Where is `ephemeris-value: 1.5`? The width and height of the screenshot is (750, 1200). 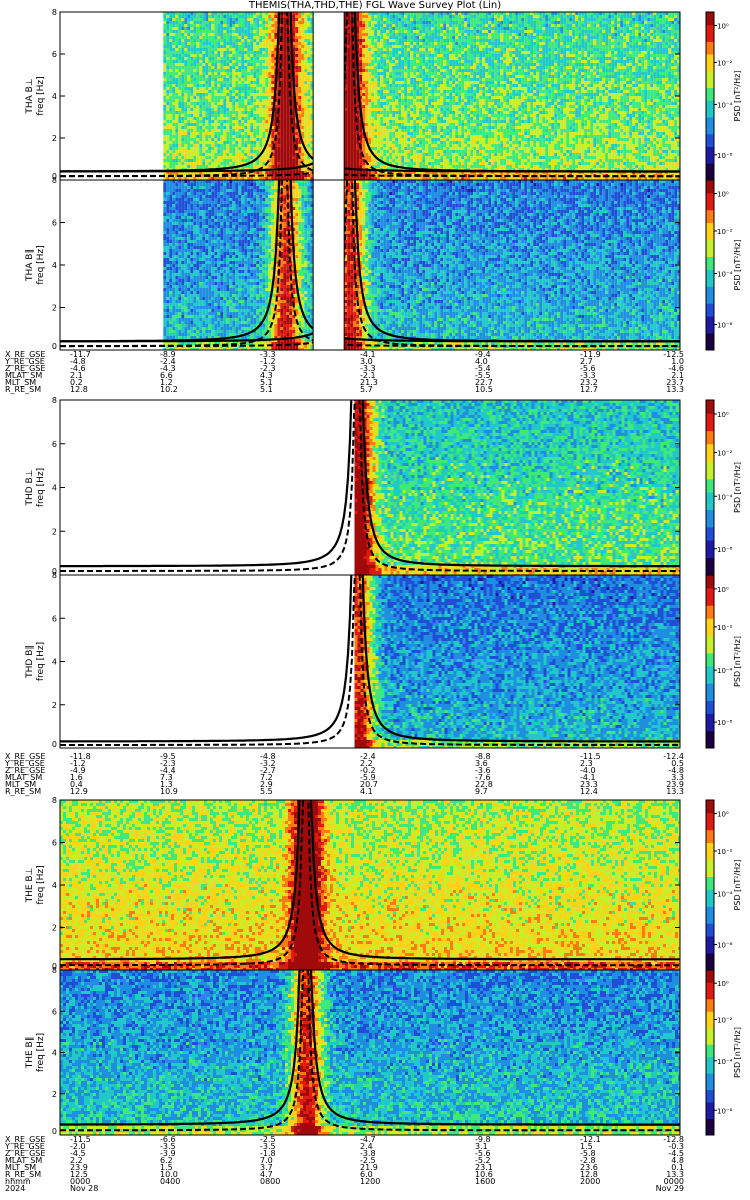 ephemeris-value: 1.5 is located at coordinates (166, 1168).